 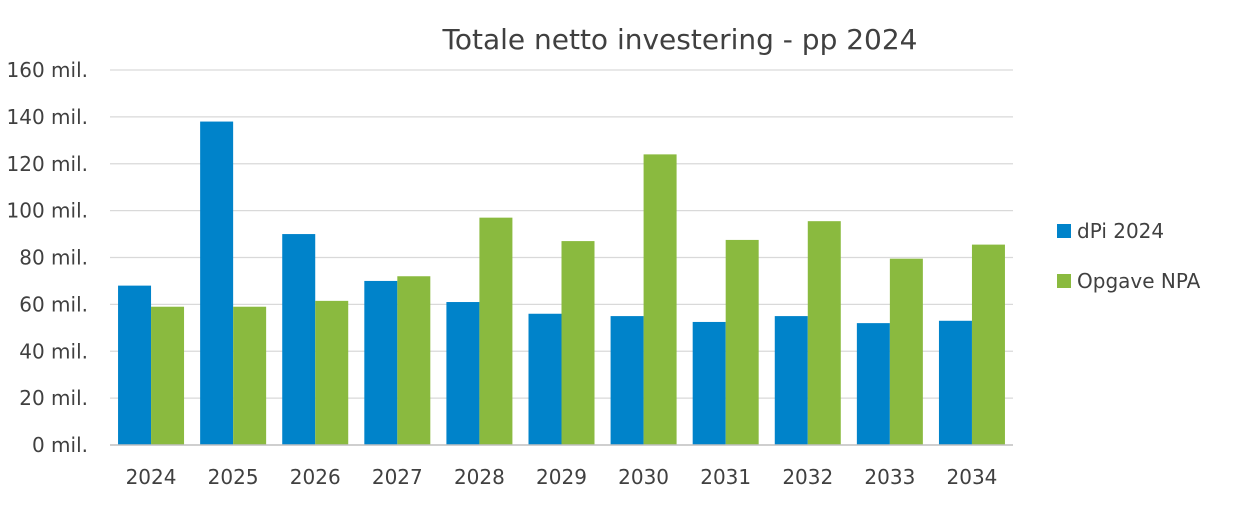 What do you see at coordinates (60, 445) in the screenshot?
I see `y-tick-label: 0 mil.` at bounding box center [60, 445].